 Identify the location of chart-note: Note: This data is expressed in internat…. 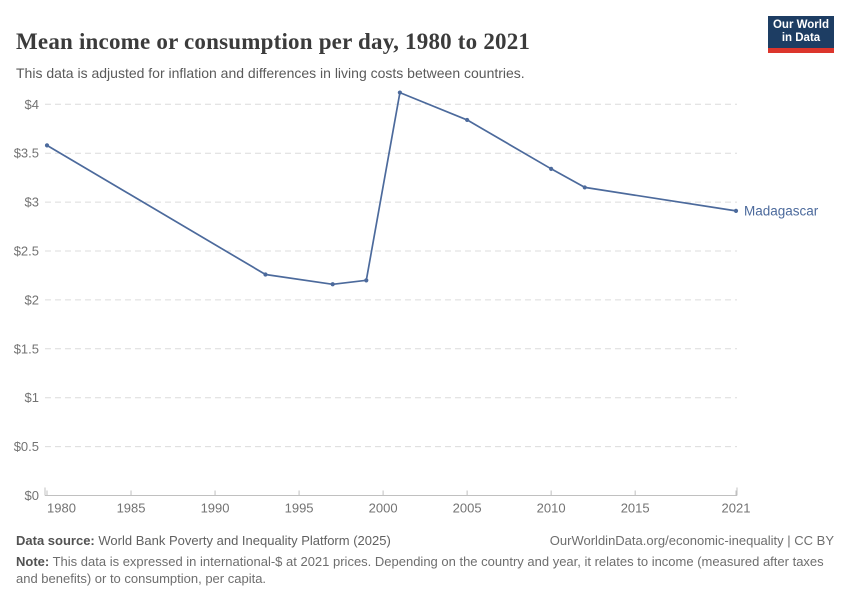
(425, 570).